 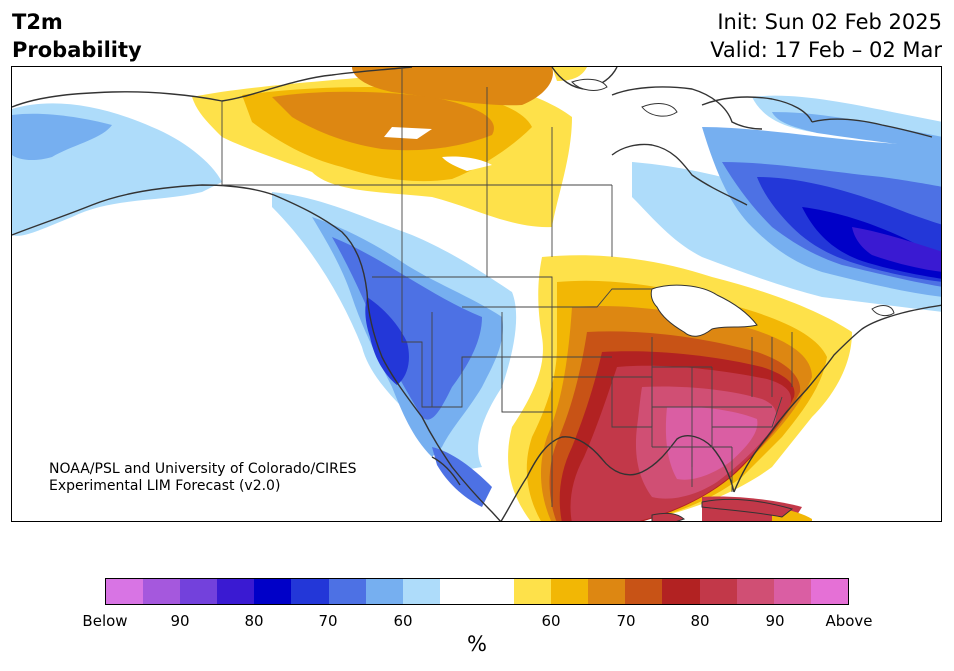 I want to click on shade-above-strong-canada, so click(x=383, y=121).